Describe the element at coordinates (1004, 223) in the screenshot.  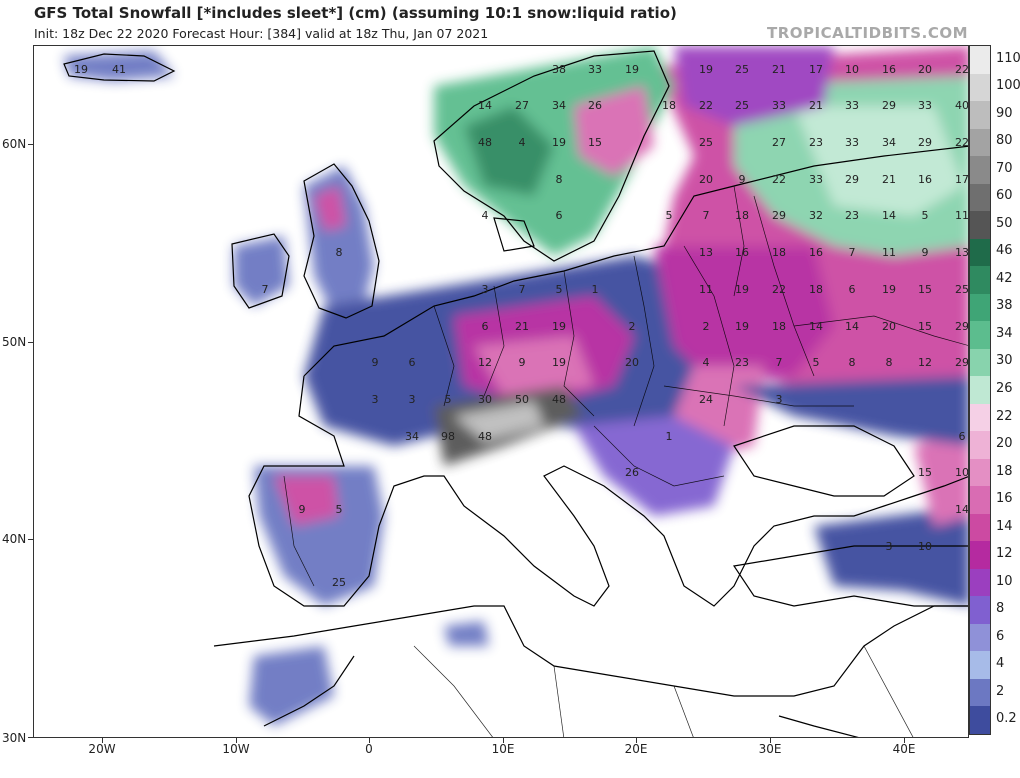
I see `colorbar-label: 50` at that location.